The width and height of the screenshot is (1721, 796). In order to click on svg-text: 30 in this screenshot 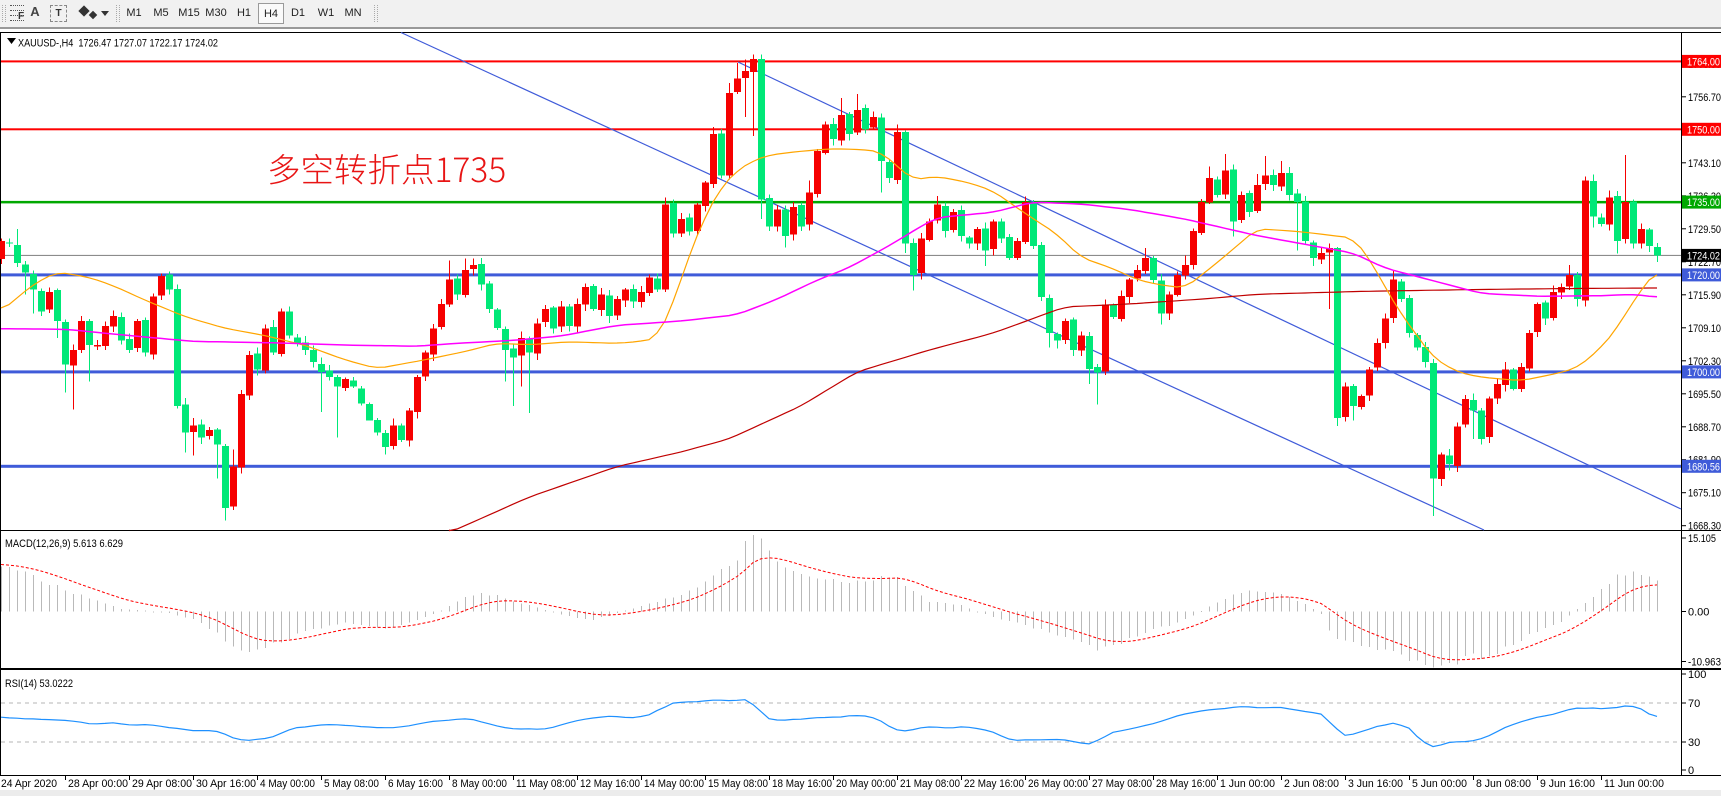, I will do `click(1694, 743)`.